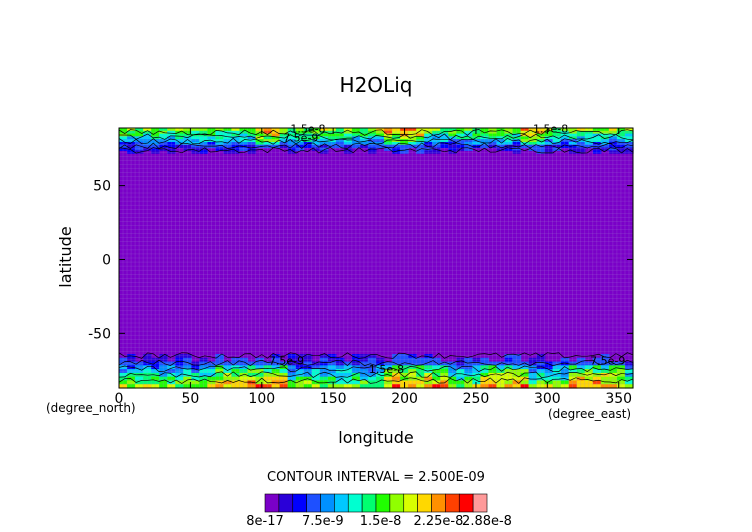 This screenshot has height=532, width=752. I want to click on contour-interval-text: CONTOUR INTERVAL = 2.500E-09, so click(376, 477).